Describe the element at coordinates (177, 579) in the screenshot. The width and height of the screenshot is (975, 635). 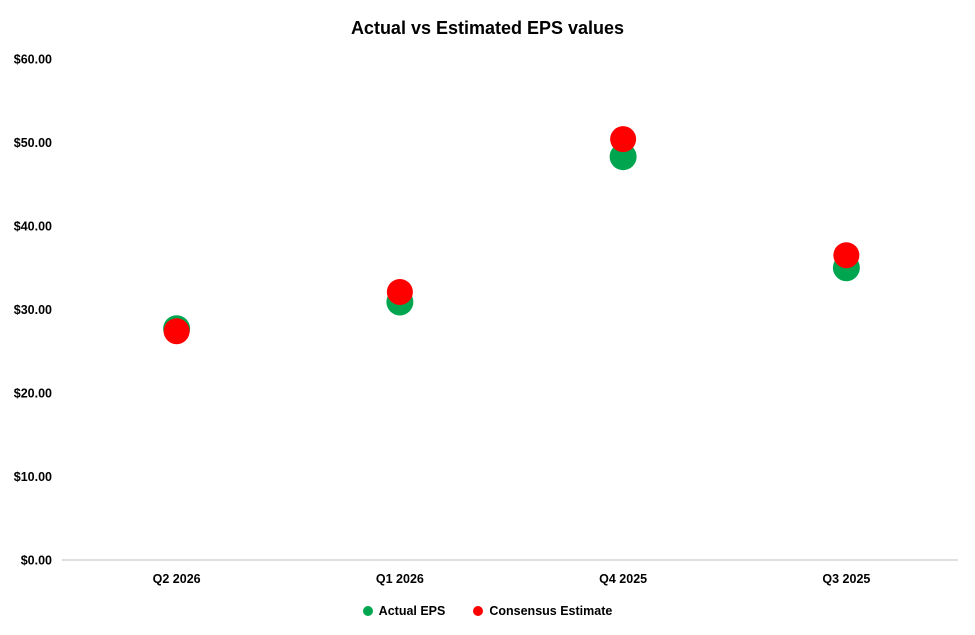
I see `x-axis-category-label: Q2 2026` at that location.